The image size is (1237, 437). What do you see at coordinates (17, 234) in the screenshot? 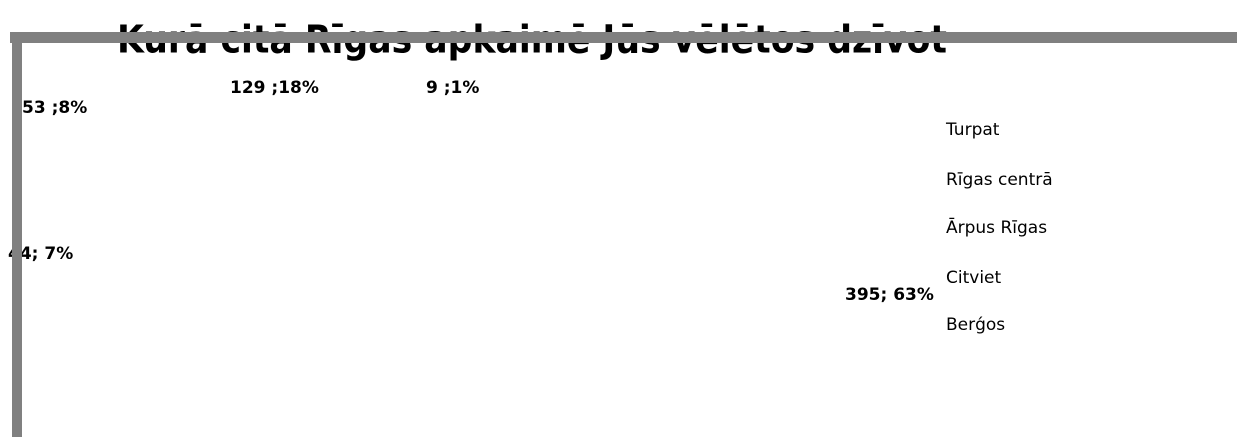
I see `frame-left` at bounding box center [17, 234].